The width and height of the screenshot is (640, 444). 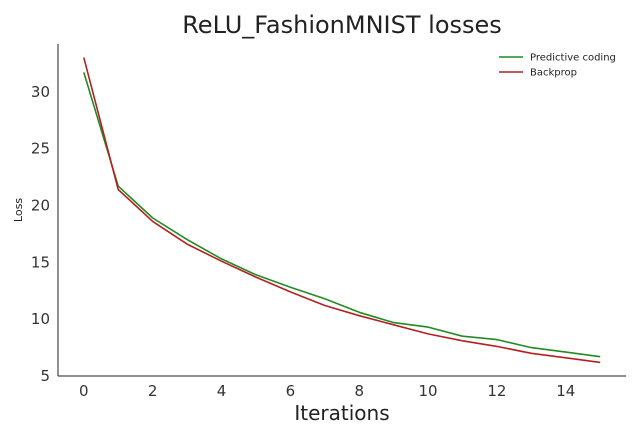 What do you see at coordinates (565, 391) in the screenshot?
I see `x-tick-label: 14` at bounding box center [565, 391].